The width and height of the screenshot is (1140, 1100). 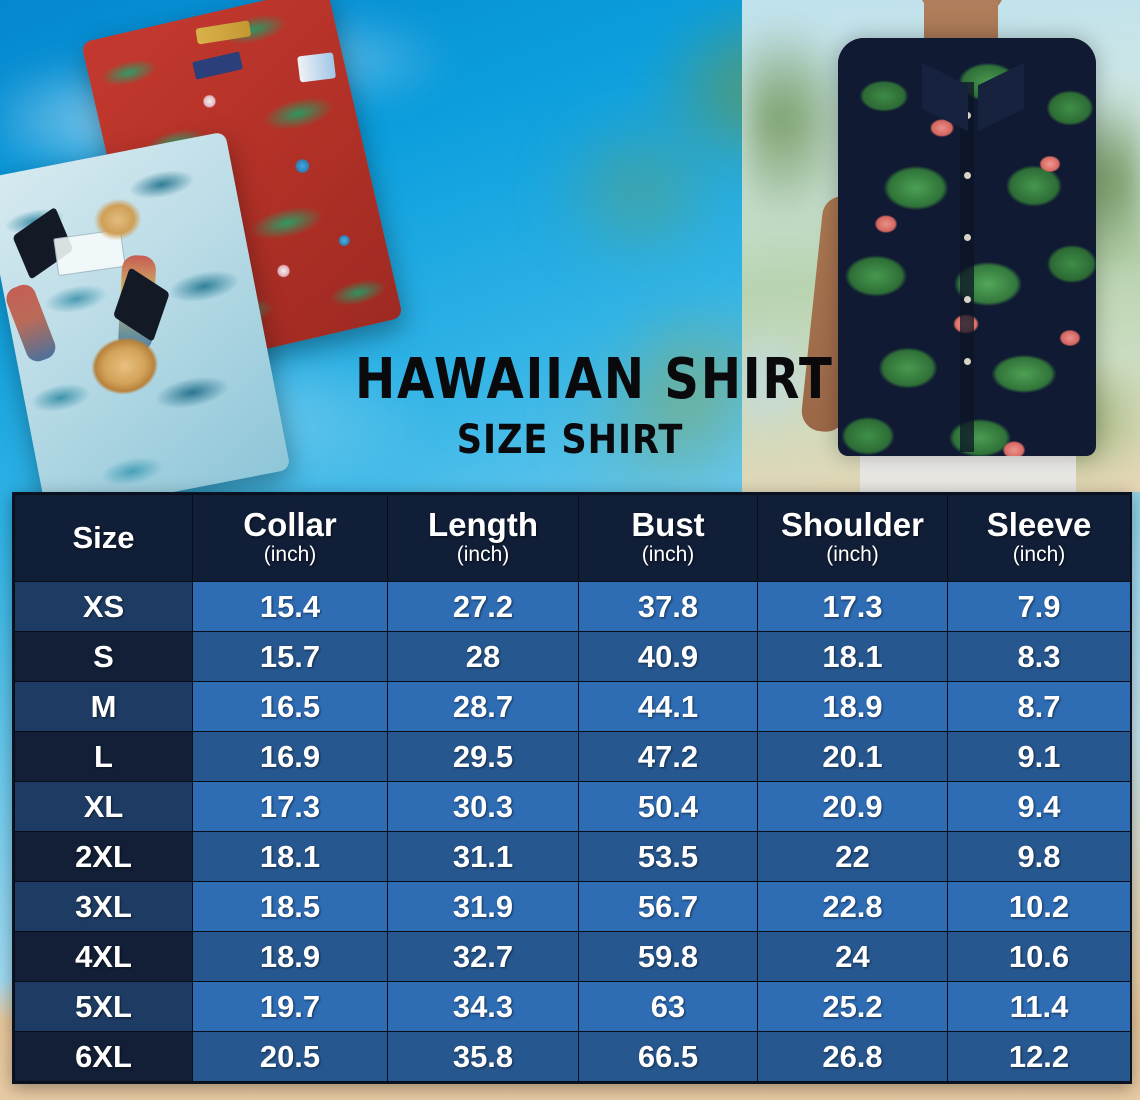 What do you see at coordinates (103, 1056) in the screenshot?
I see `size-cell: 6XL` at bounding box center [103, 1056].